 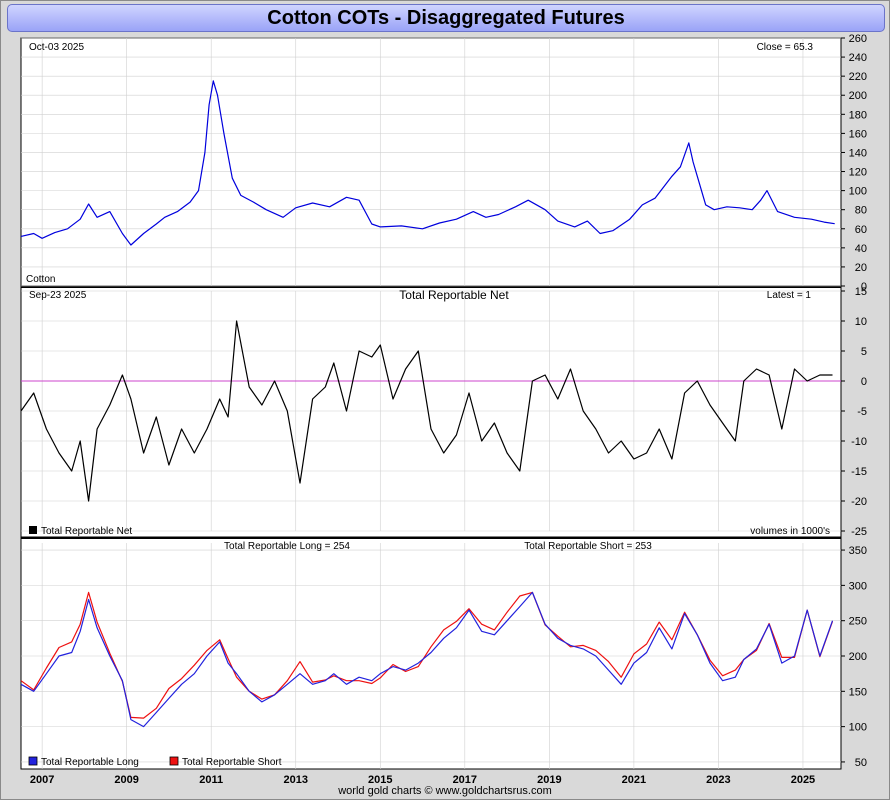 I want to click on y-tick-label: 120, so click(x=858, y=173).